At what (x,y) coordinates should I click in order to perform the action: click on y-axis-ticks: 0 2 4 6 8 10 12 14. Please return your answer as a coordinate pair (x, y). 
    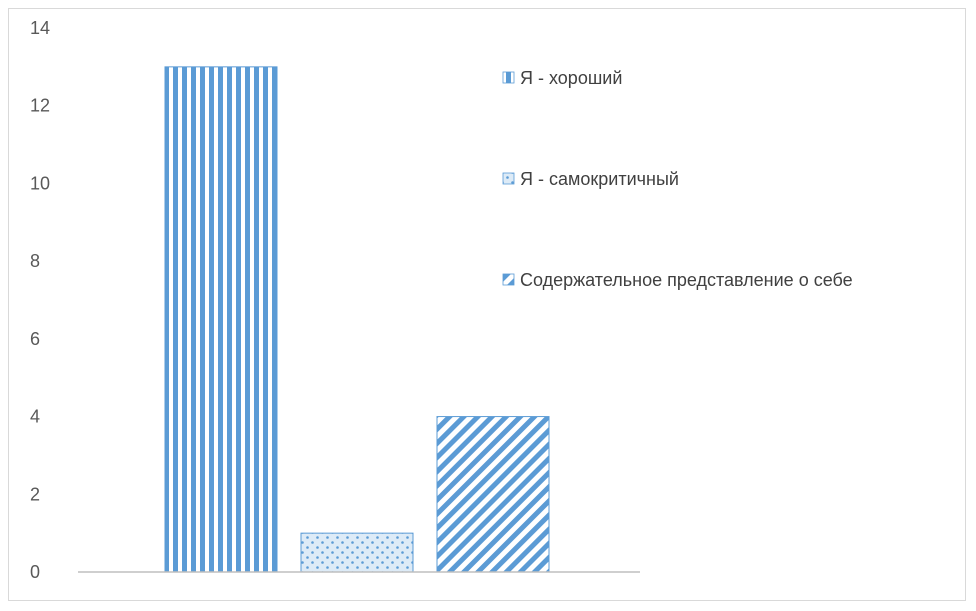
    Looking at the image, I should click on (40, 300).